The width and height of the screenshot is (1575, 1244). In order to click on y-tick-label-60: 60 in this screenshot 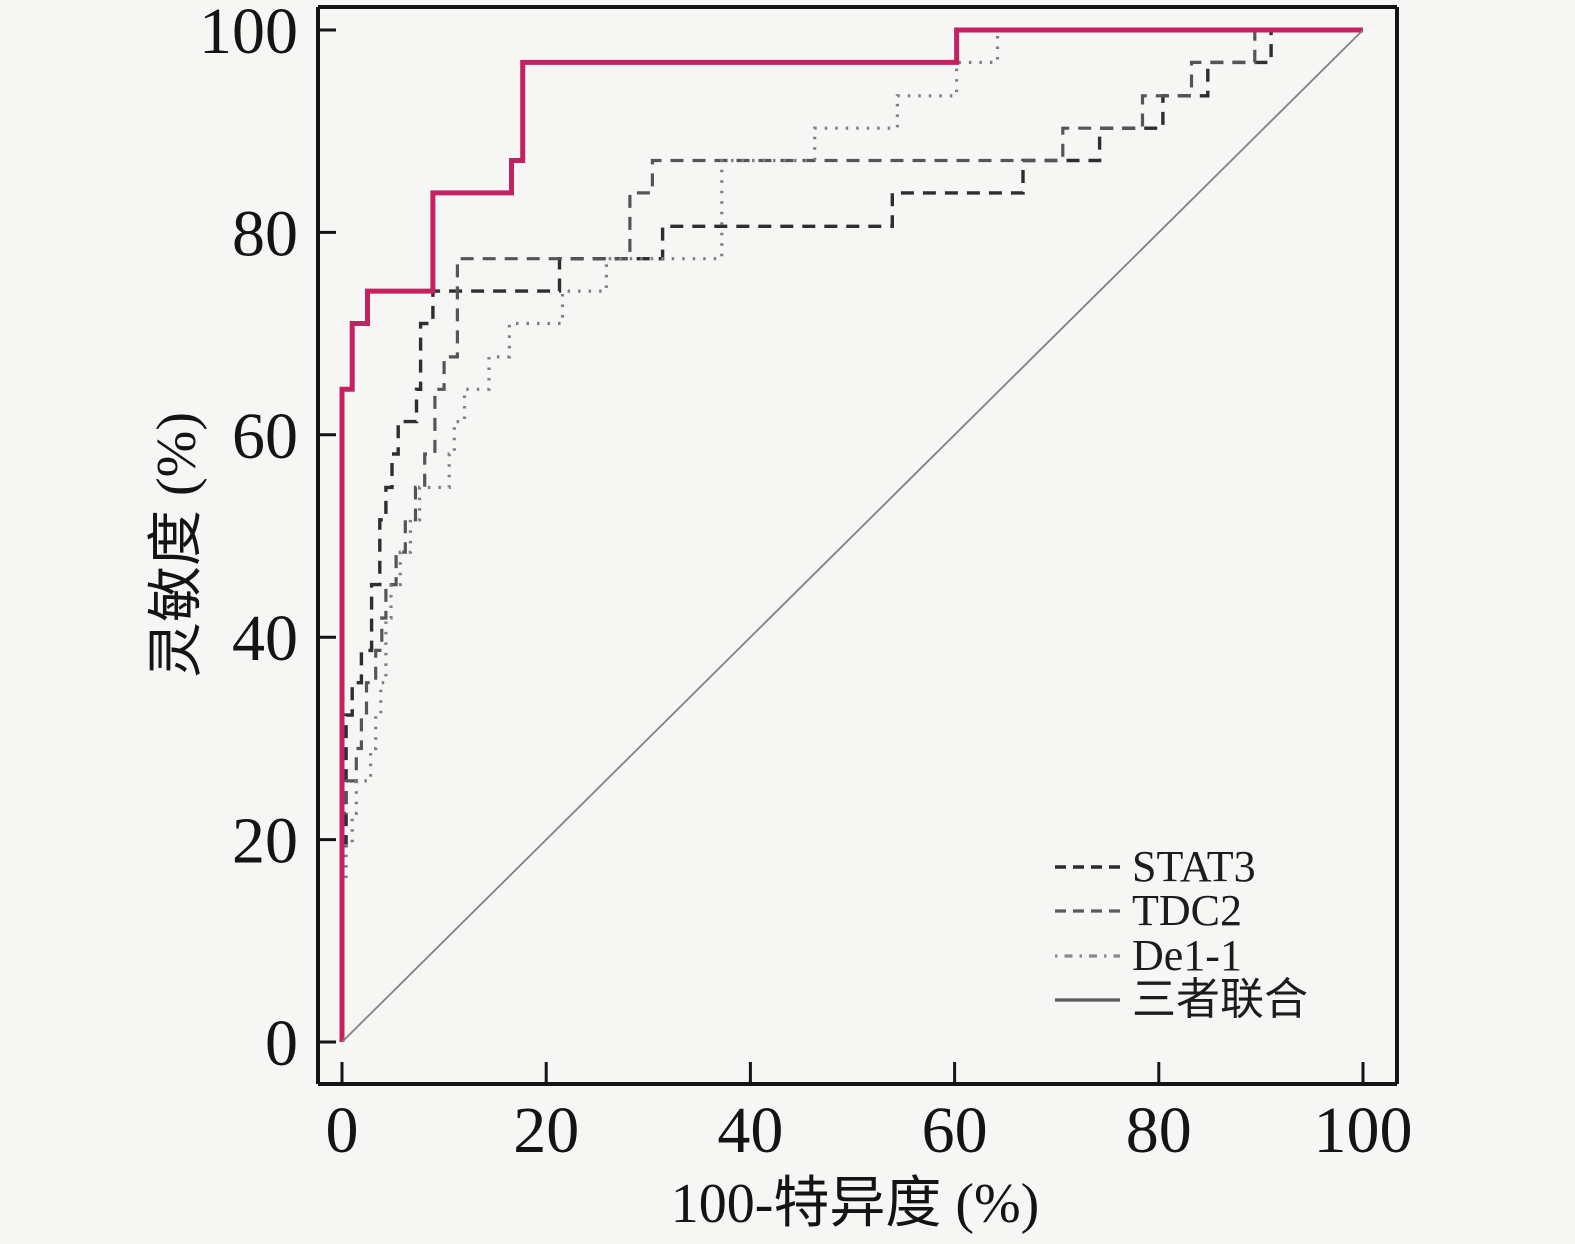, I will do `click(265, 436)`.